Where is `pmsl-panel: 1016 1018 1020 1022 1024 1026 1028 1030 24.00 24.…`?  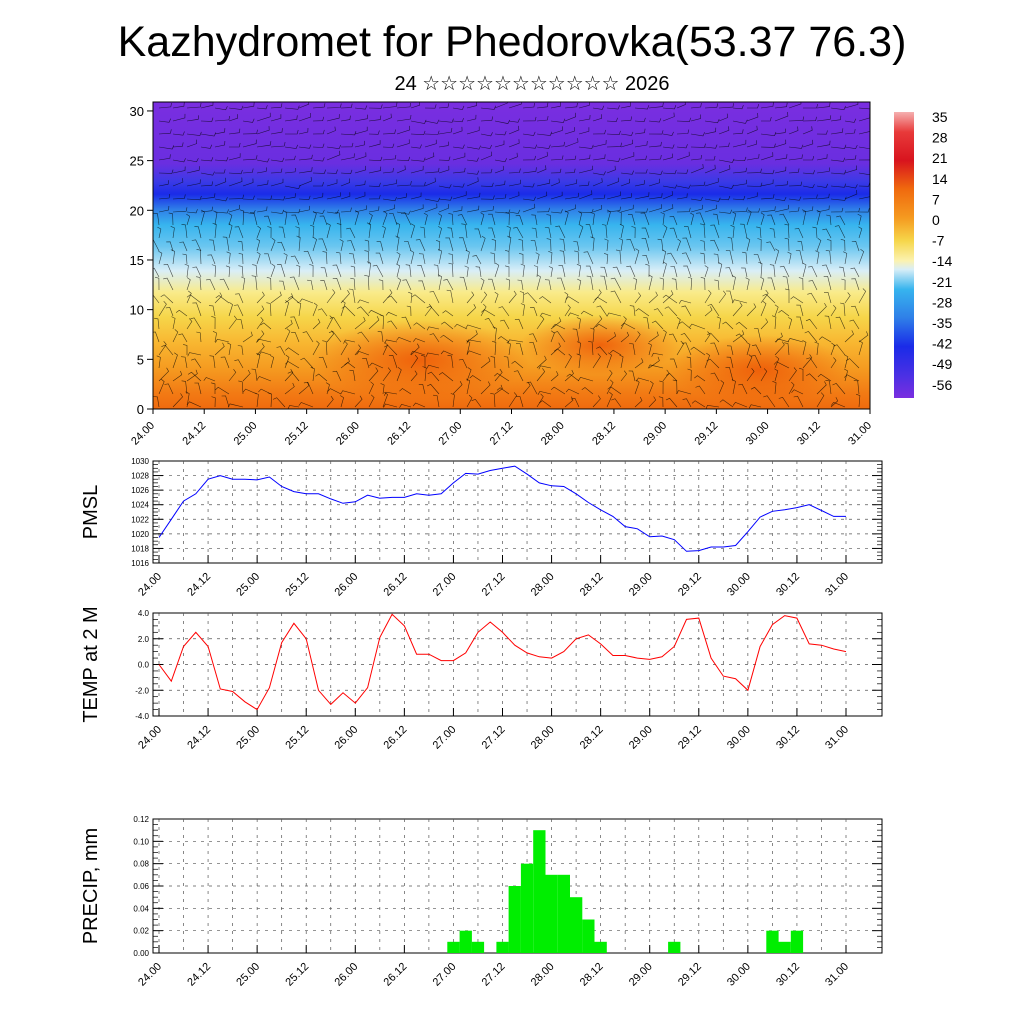
pmsl-panel: 1016 1018 1020 1022 1024 1026 1028 1030 24.00 24.… is located at coordinates (481, 528).